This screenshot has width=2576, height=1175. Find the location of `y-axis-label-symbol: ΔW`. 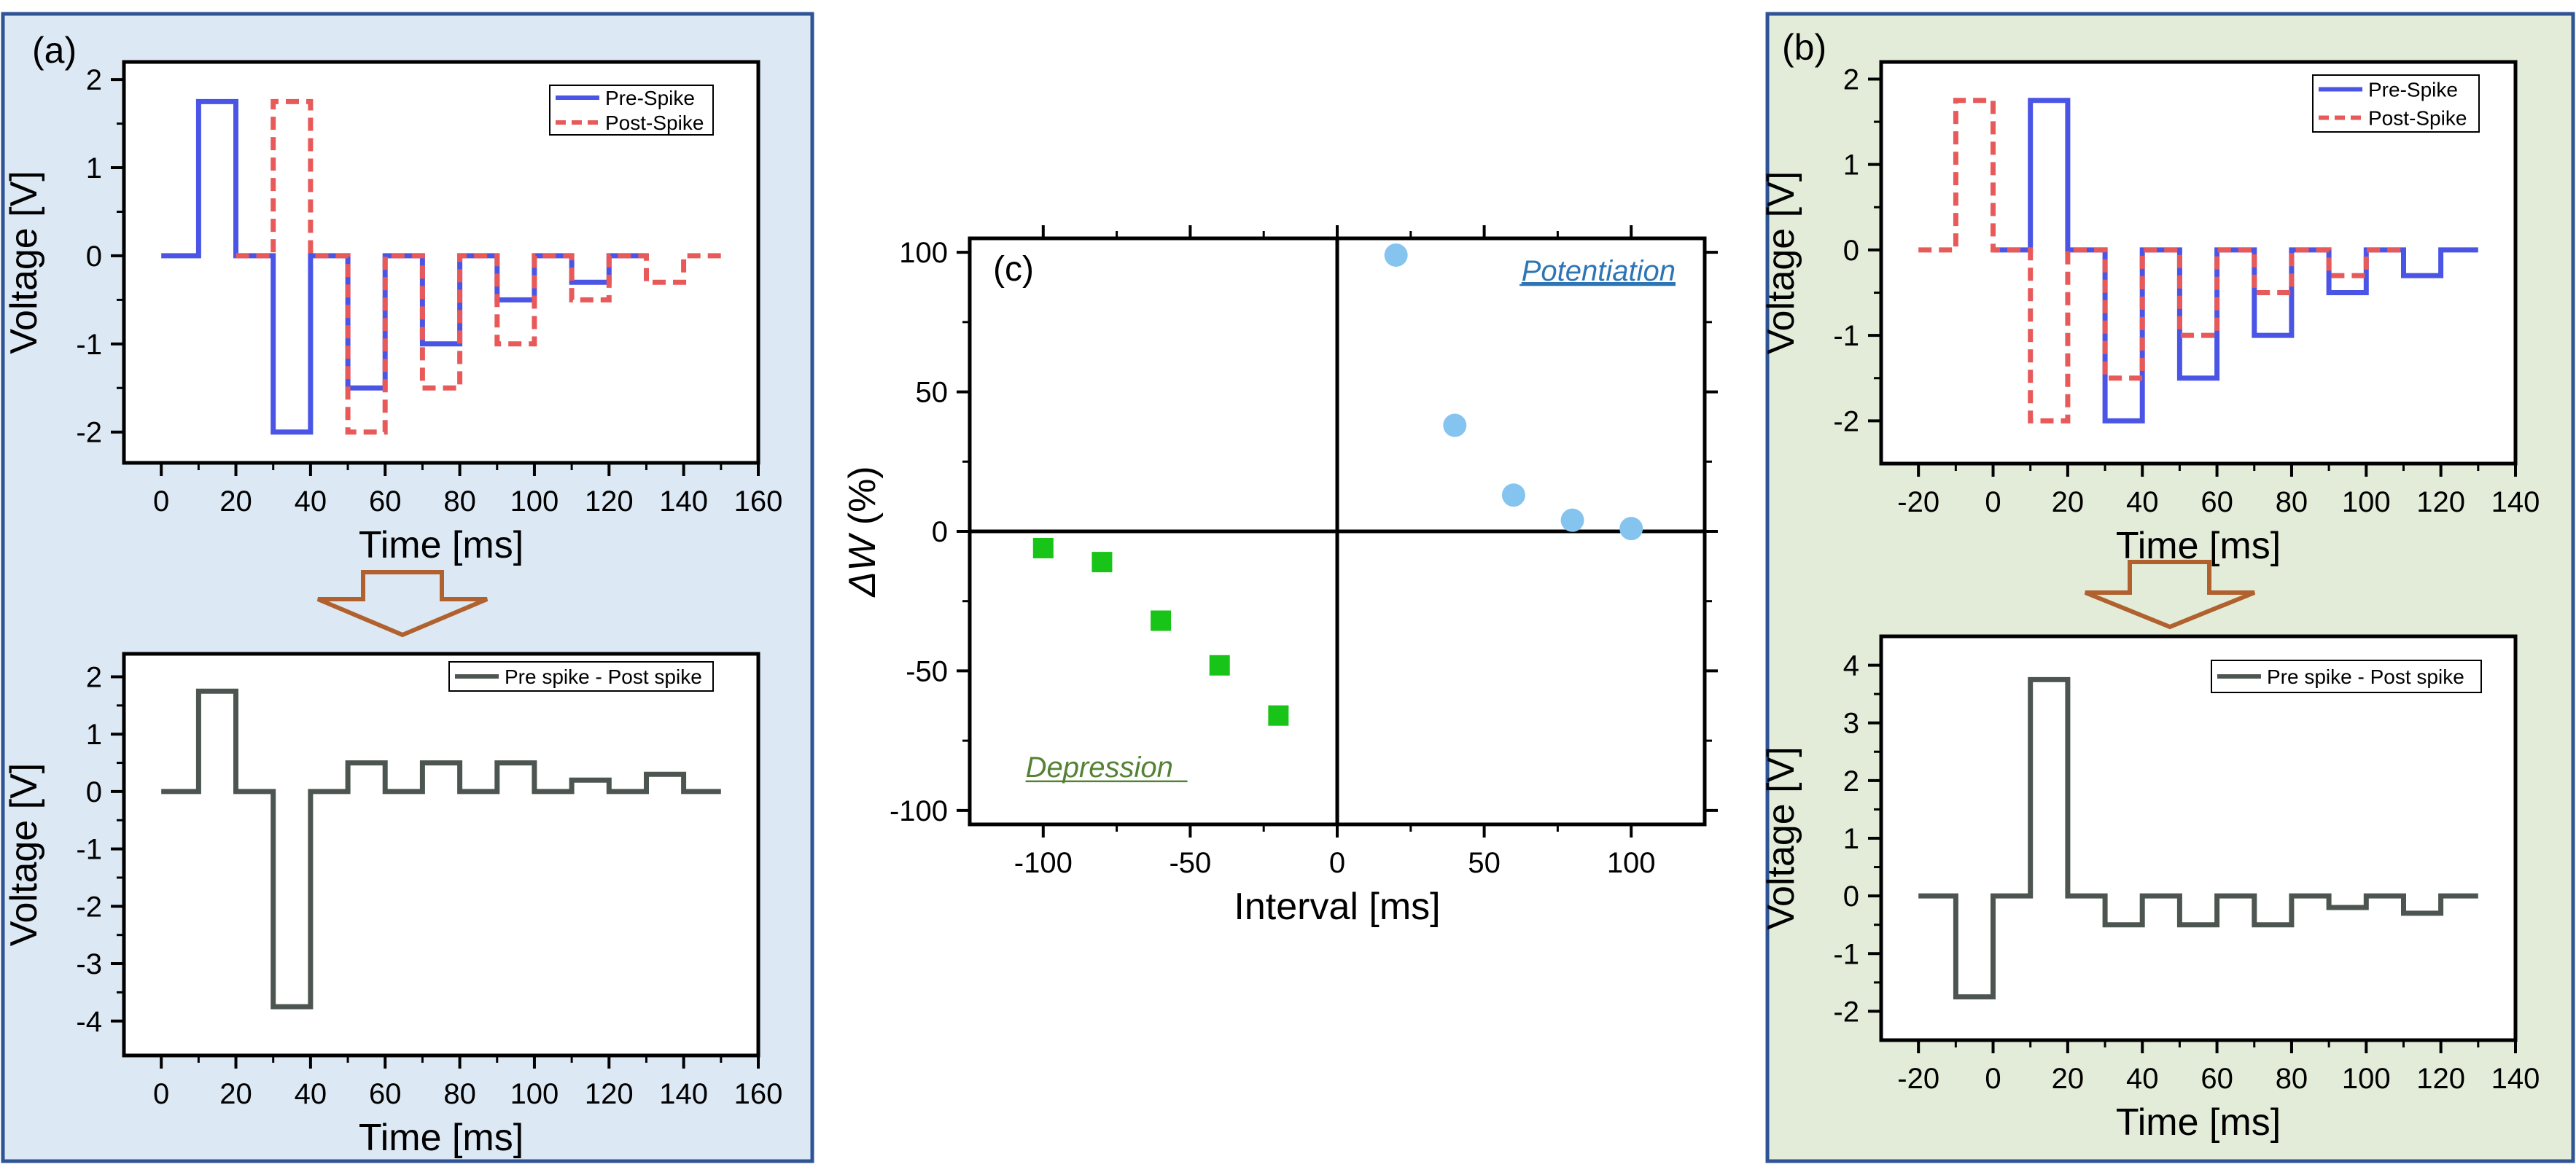

y-axis-label-symbol: ΔW is located at coordinates (862, 565).